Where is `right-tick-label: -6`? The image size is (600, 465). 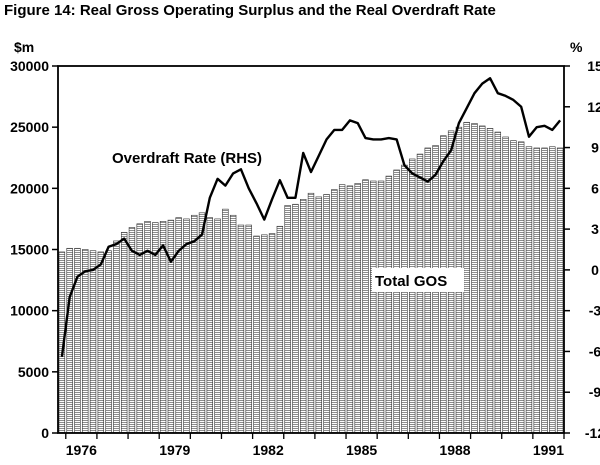 right-tick-label: -6 is located at coordinates (594, 351).